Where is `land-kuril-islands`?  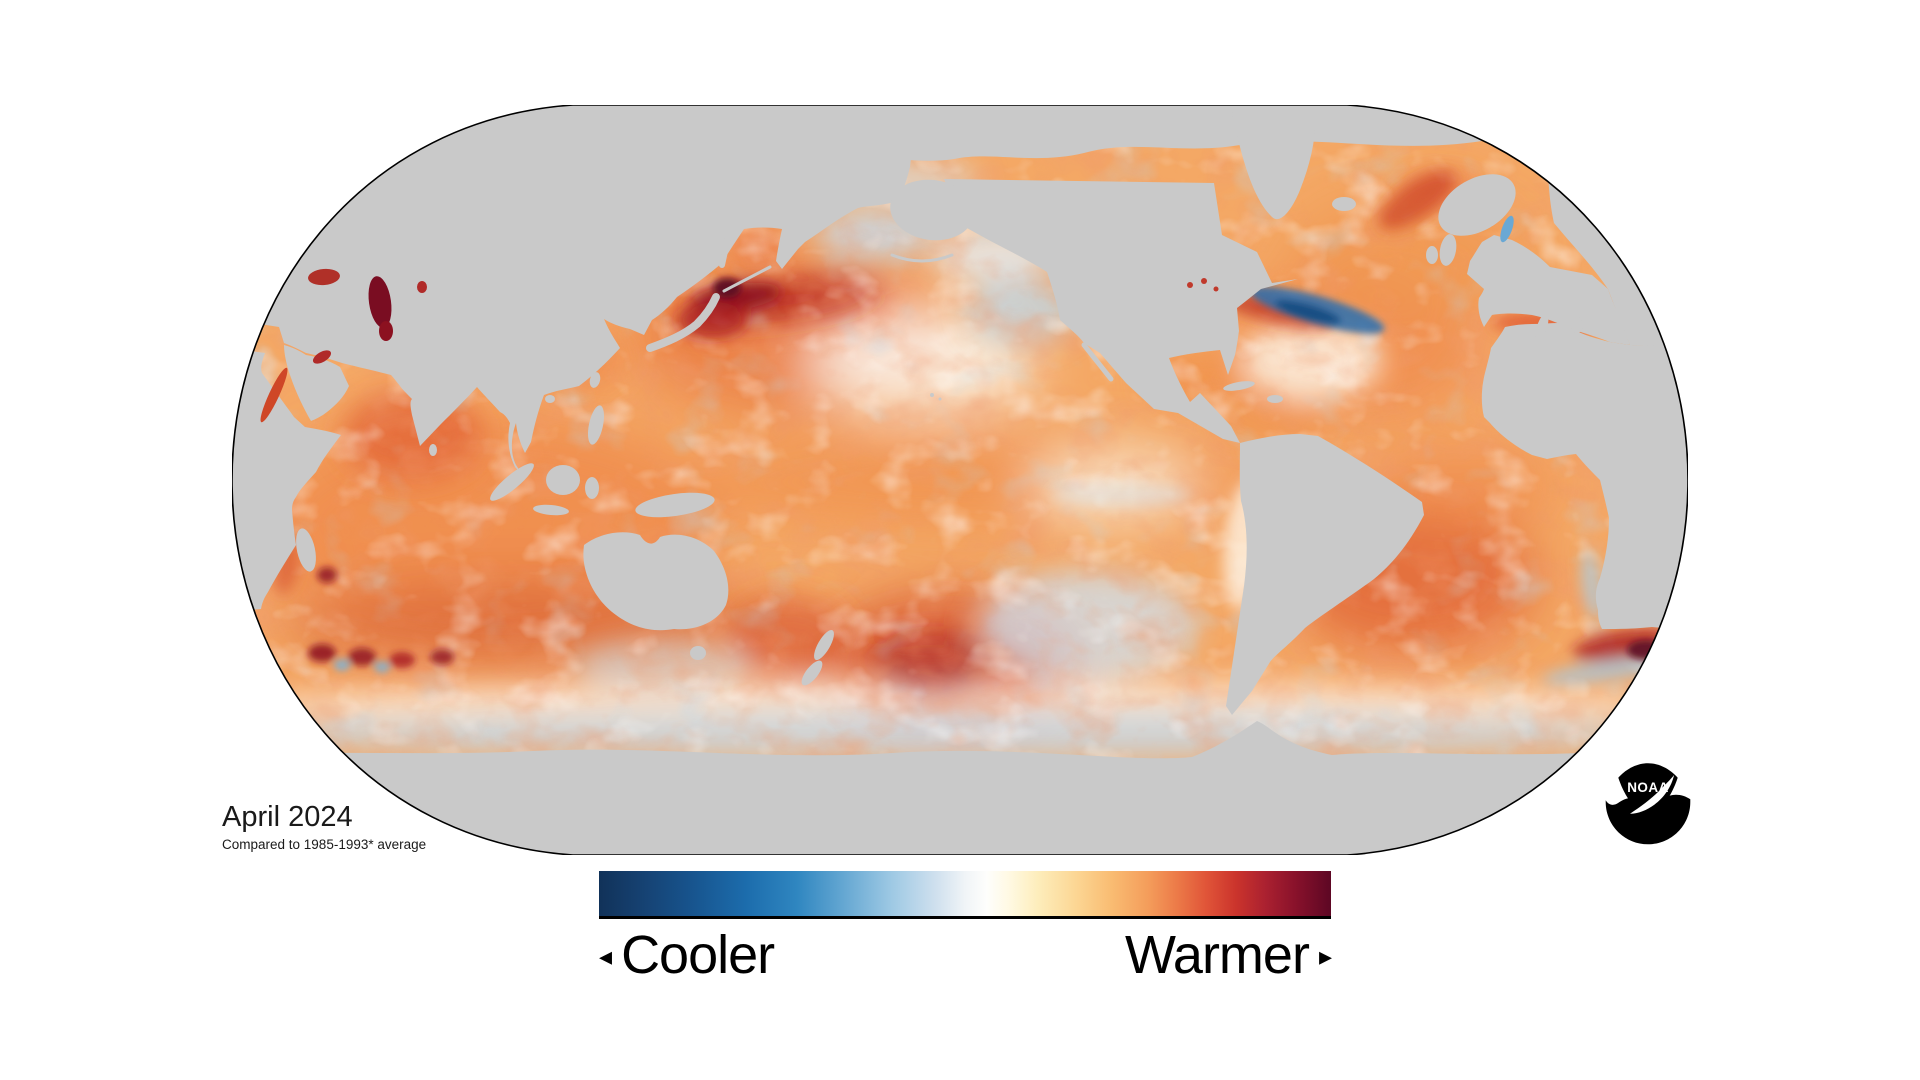
land-kuril-islands is located at coordinates (747, 279).